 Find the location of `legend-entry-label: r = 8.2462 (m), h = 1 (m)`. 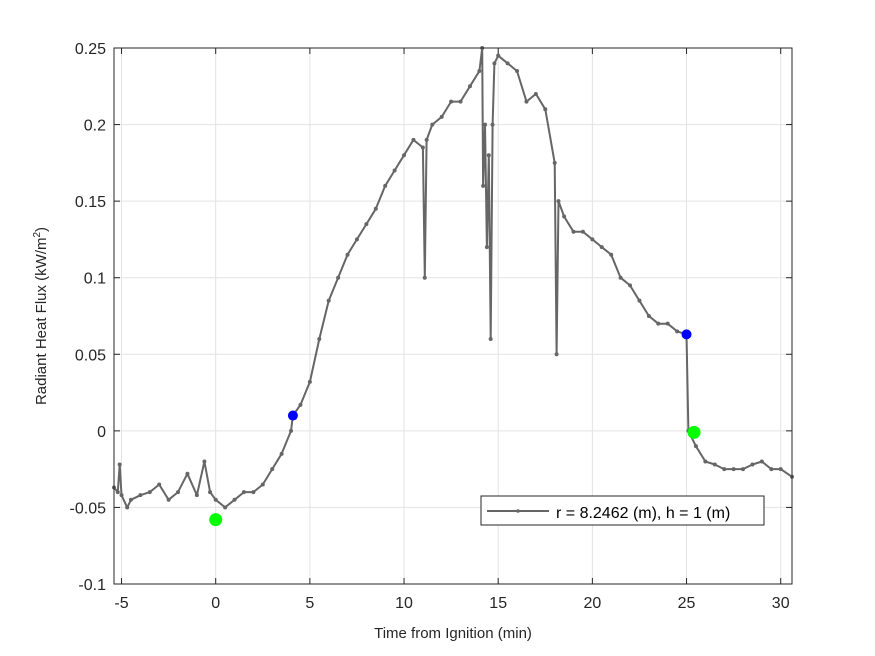

legend-entry-label: r = 8.2462 (m), h = 1 (m) is located at coordinates (643, 513).